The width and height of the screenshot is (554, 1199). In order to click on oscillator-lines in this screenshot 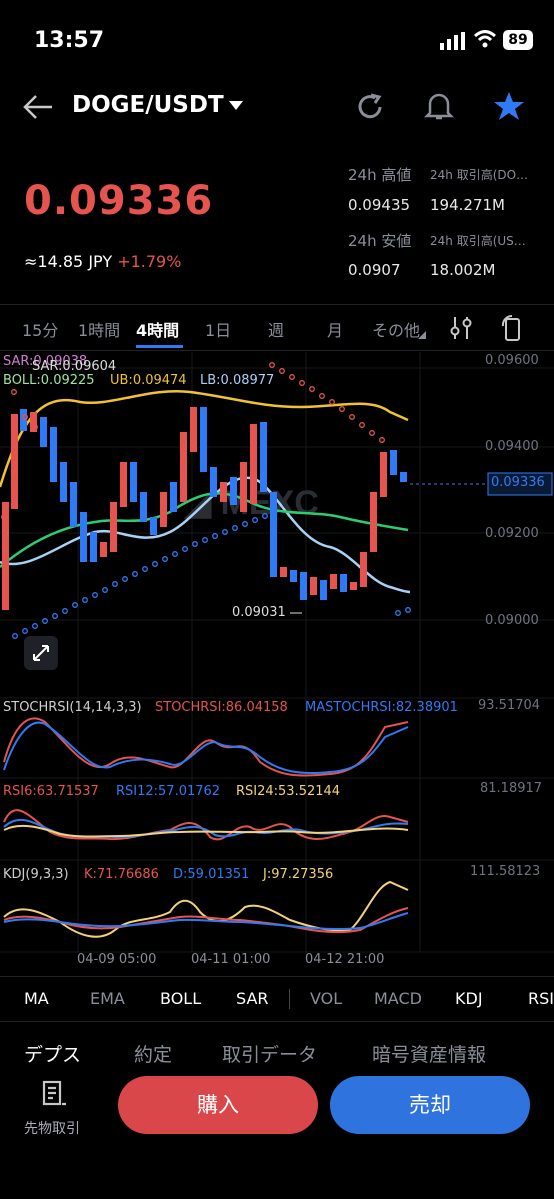, I will do `click(206, 827)`.